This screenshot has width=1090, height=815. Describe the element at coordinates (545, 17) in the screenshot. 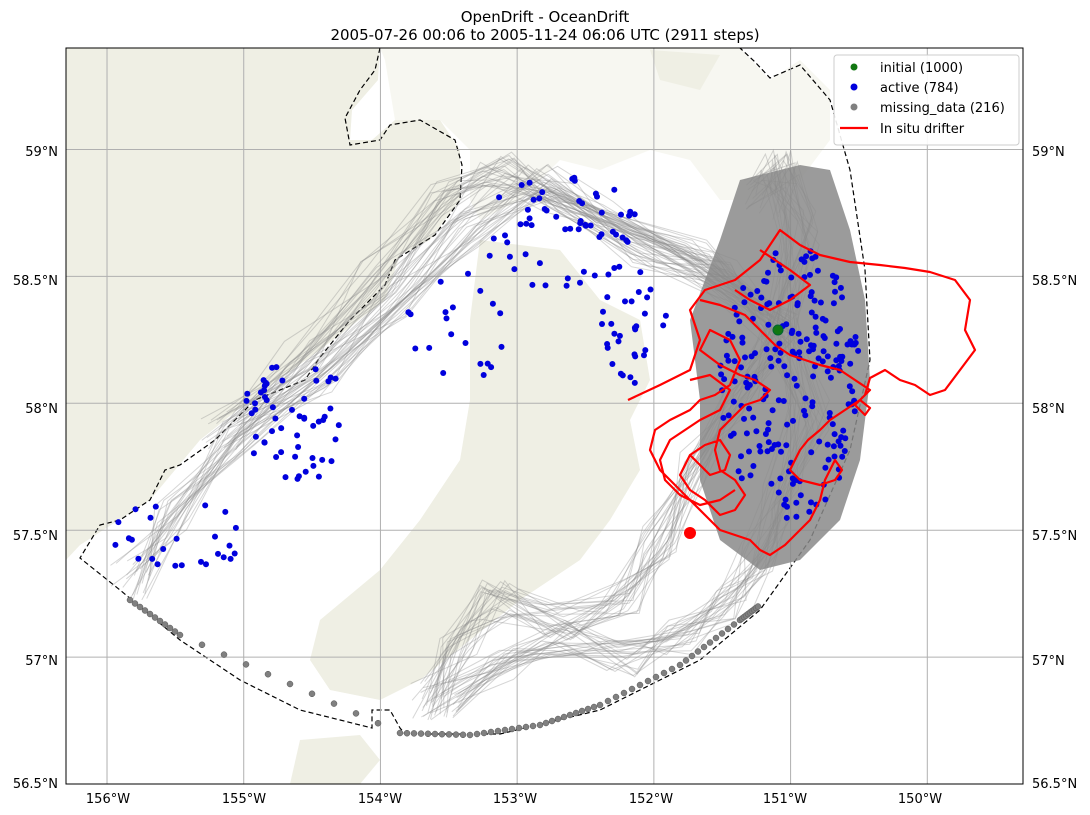

I see `title-line: OpenDrift - OceanDrift` at that location.